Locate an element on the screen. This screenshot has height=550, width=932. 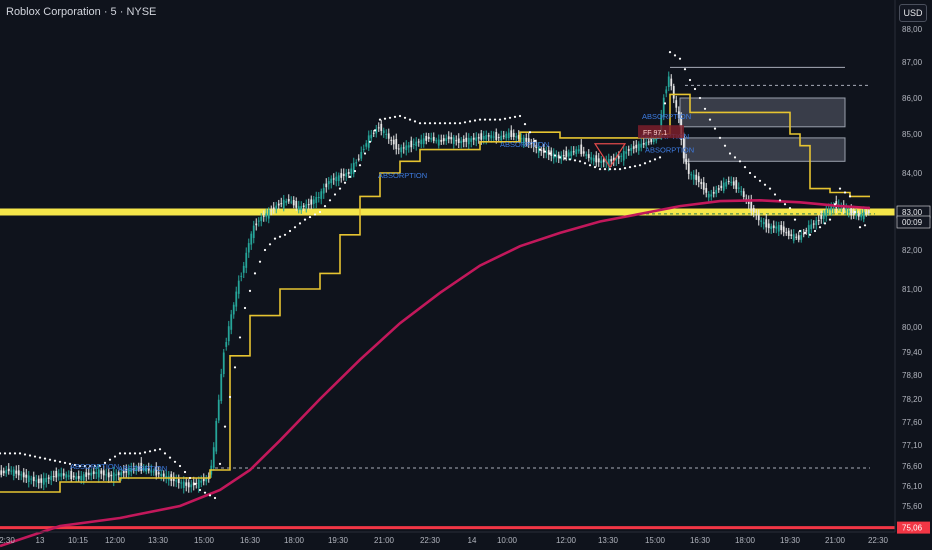
time-tick: 22:30 is located at coordinates (430, 540).